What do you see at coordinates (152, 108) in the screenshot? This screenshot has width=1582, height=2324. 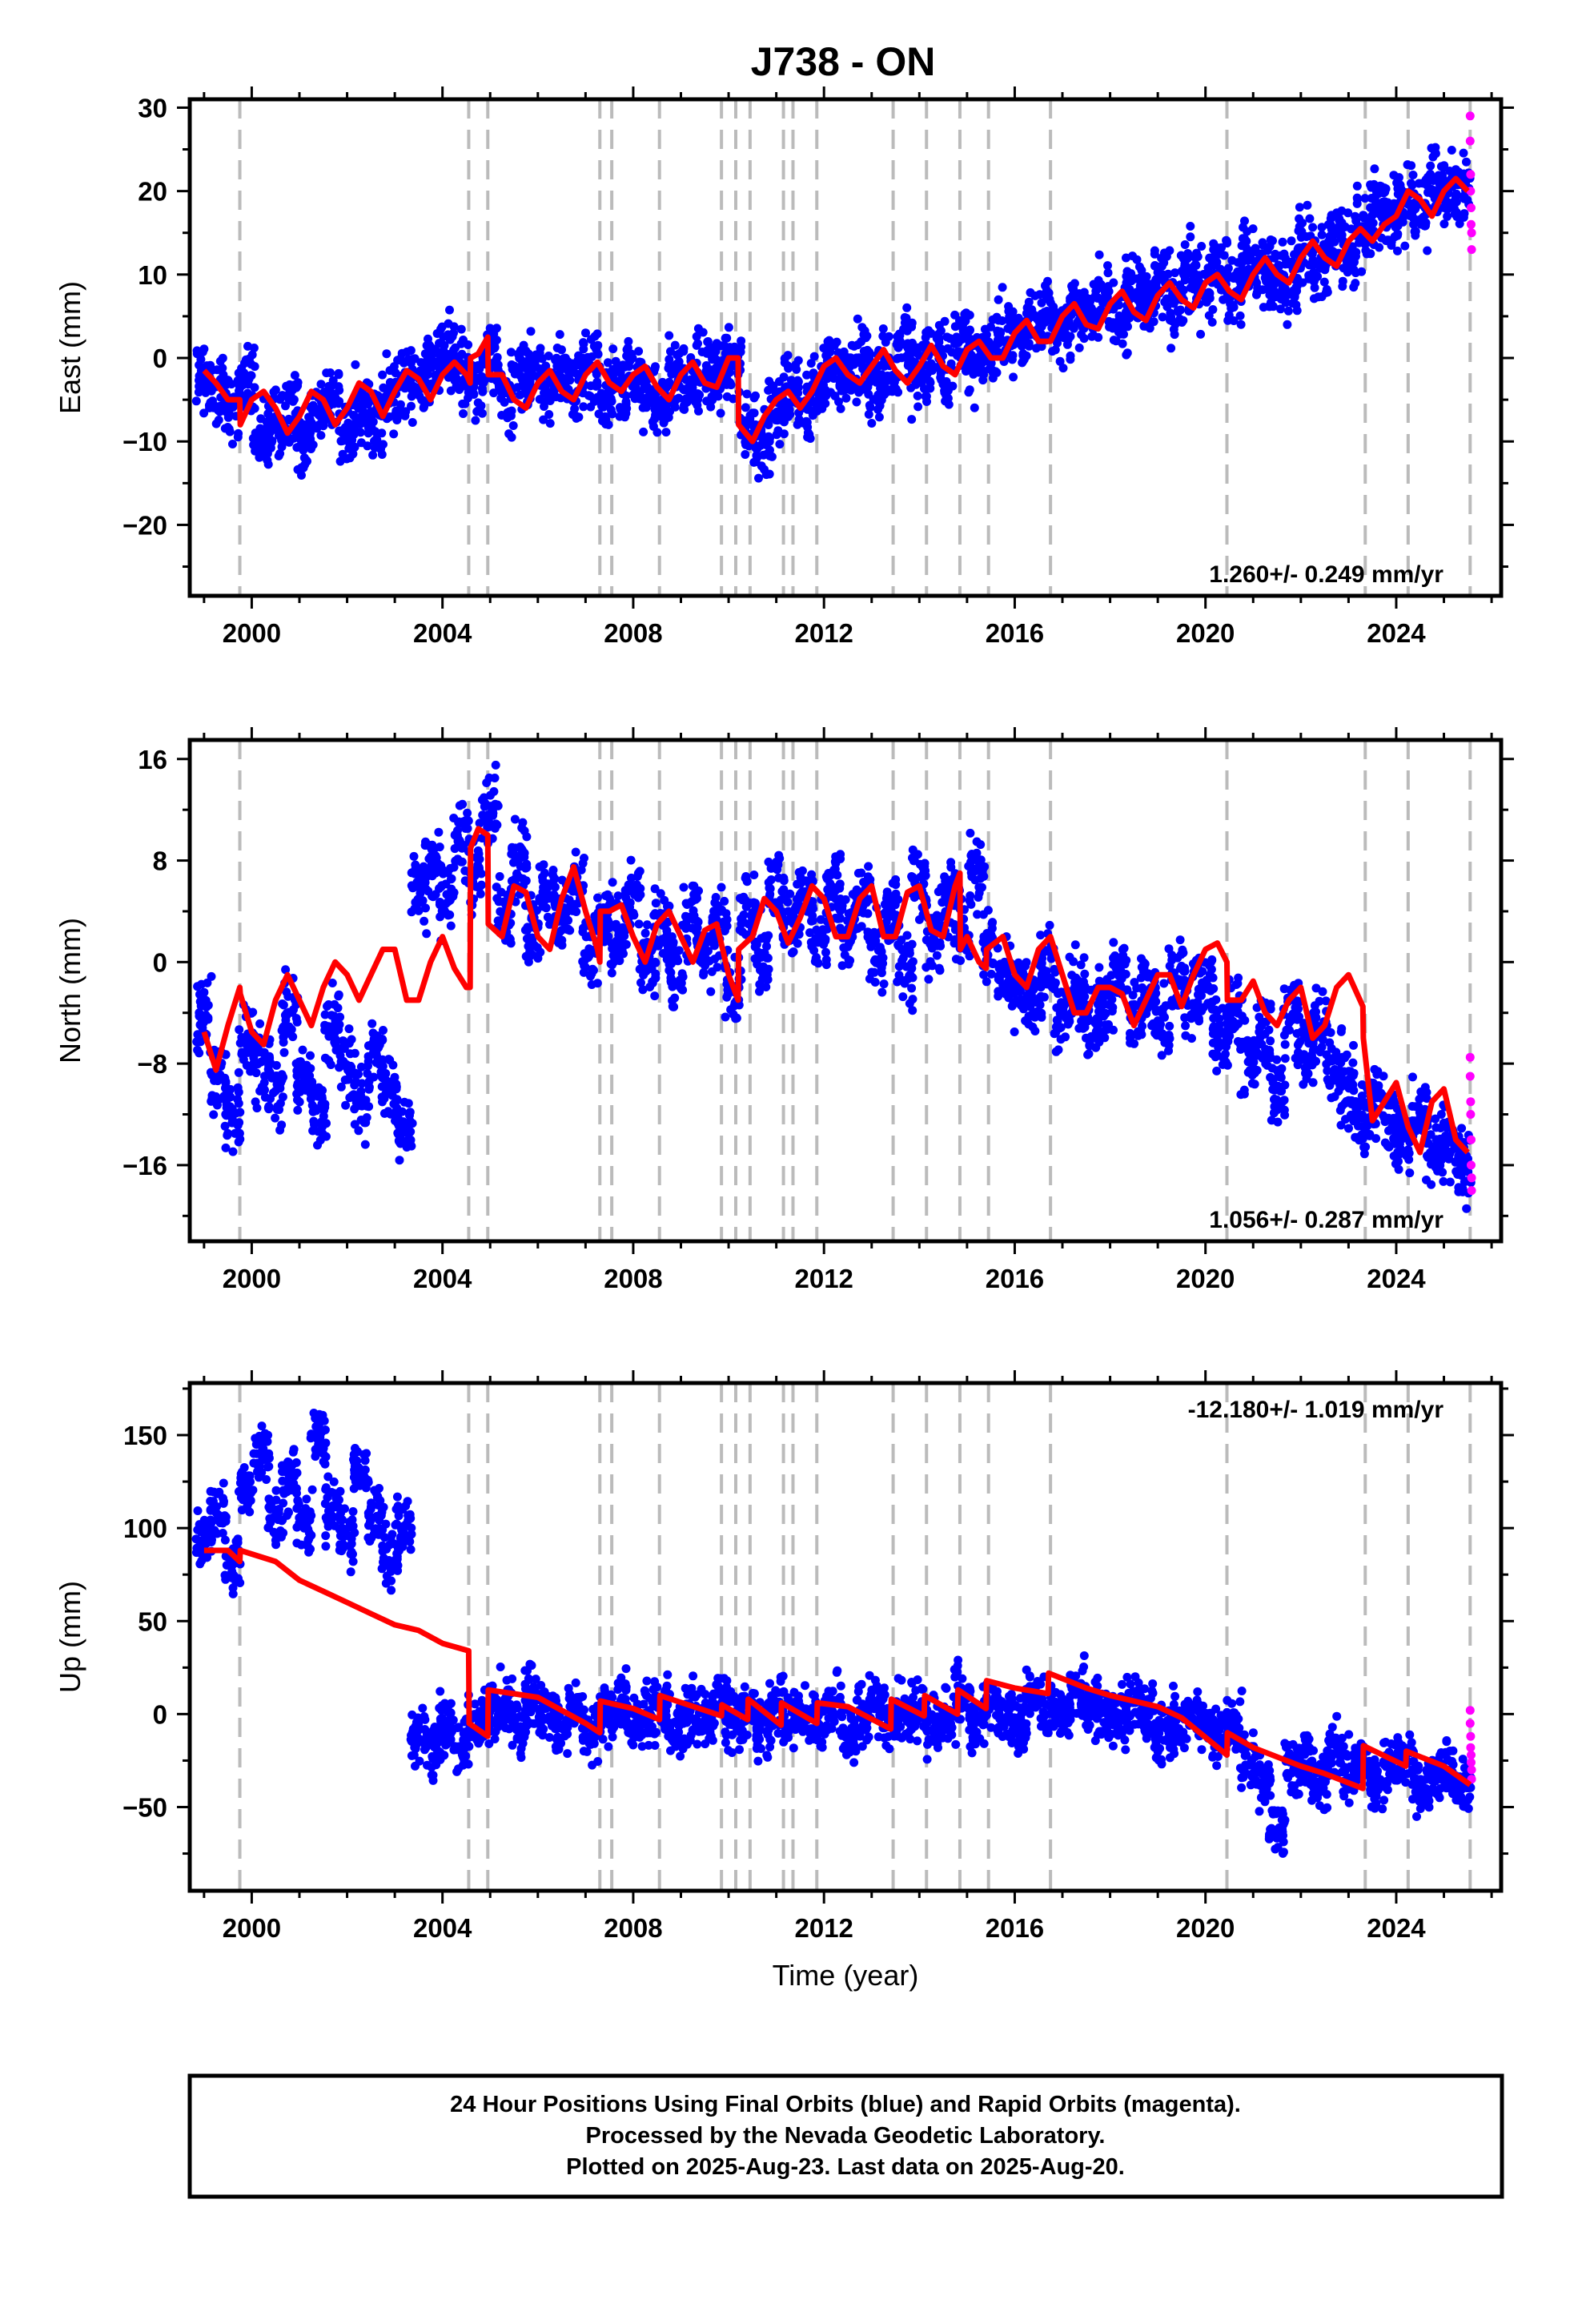 I see `y-tick-label: 30` at bounding box center [152, 108].